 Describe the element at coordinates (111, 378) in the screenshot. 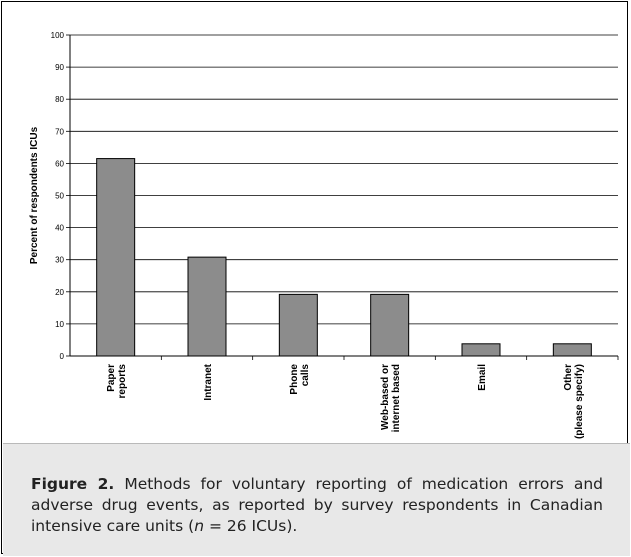

I see `x-tick-label: Paper` at that location.